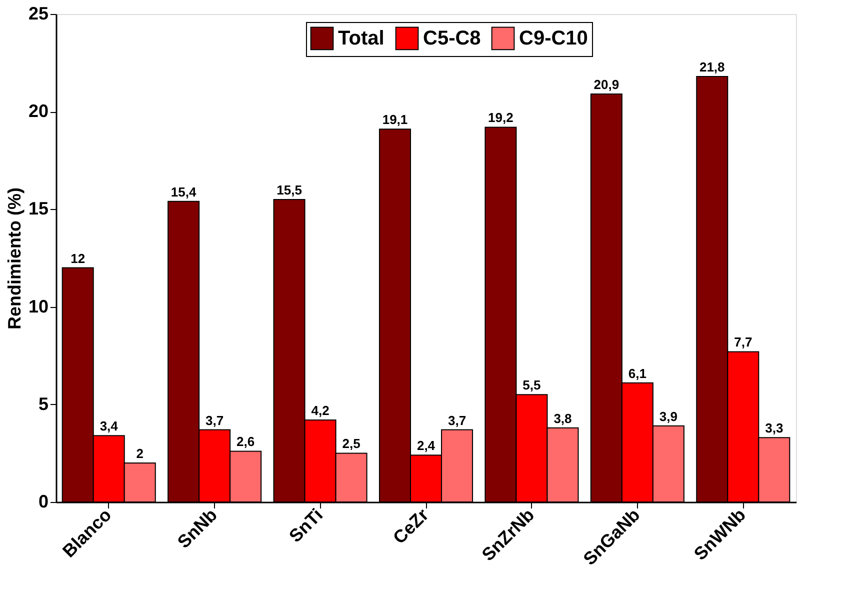  What do you see at coordinates (43, 404) in the screenshot?
I see `y-tick-label: 5` at bounding box center [43, 404].